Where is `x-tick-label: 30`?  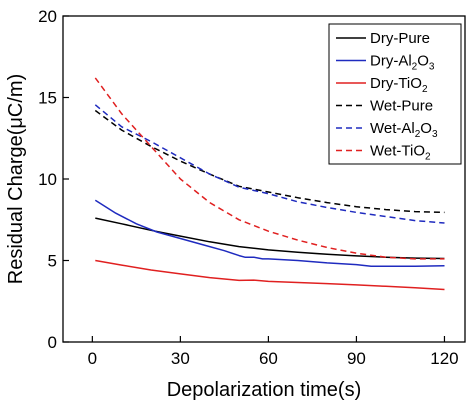 x-tick-label: 30 is located at coordinates (180, 358).